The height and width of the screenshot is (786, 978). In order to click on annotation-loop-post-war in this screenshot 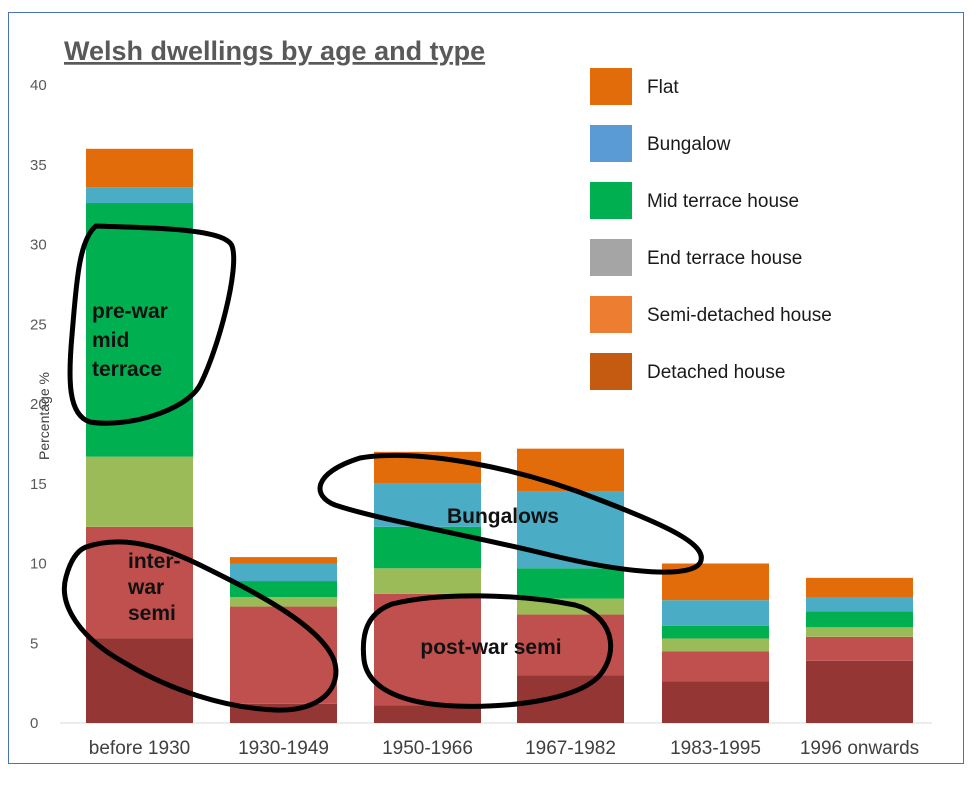, I will do `click(487, 651)`.